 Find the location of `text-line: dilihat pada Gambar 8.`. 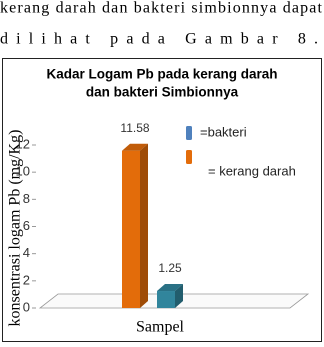

text-line: dilihat pada Gambar 8. is located at coordinates (159, 39).